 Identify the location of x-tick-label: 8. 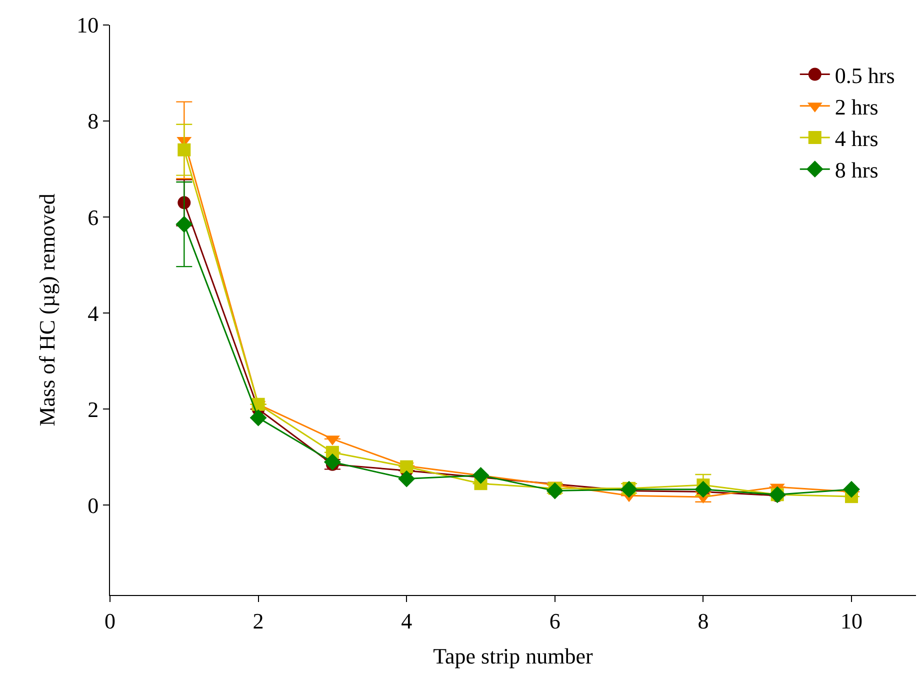
(703, 621).